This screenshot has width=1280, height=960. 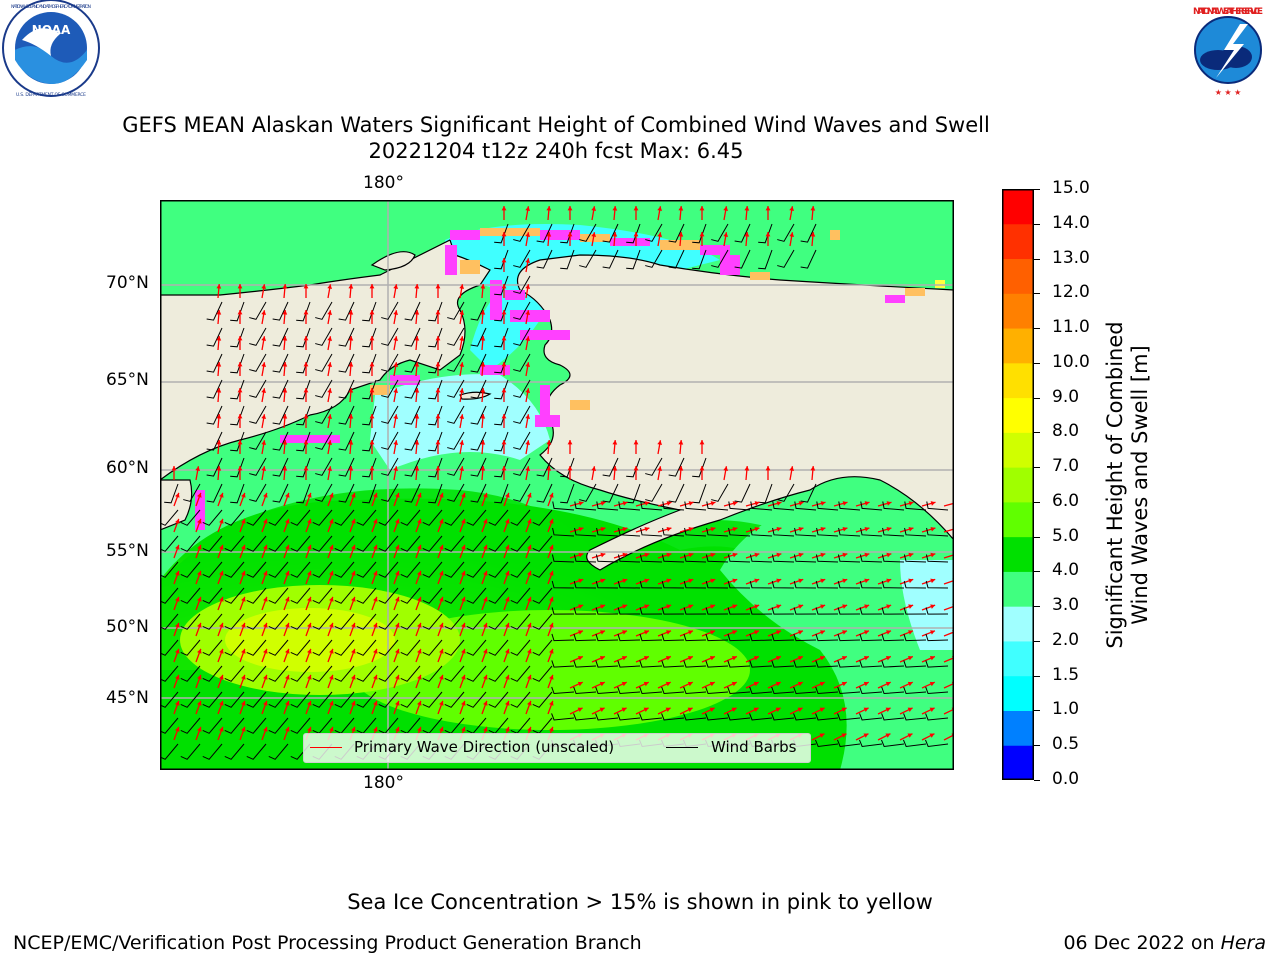 I want to click on lon-label-top: 180°, so click(x=383, y=183).